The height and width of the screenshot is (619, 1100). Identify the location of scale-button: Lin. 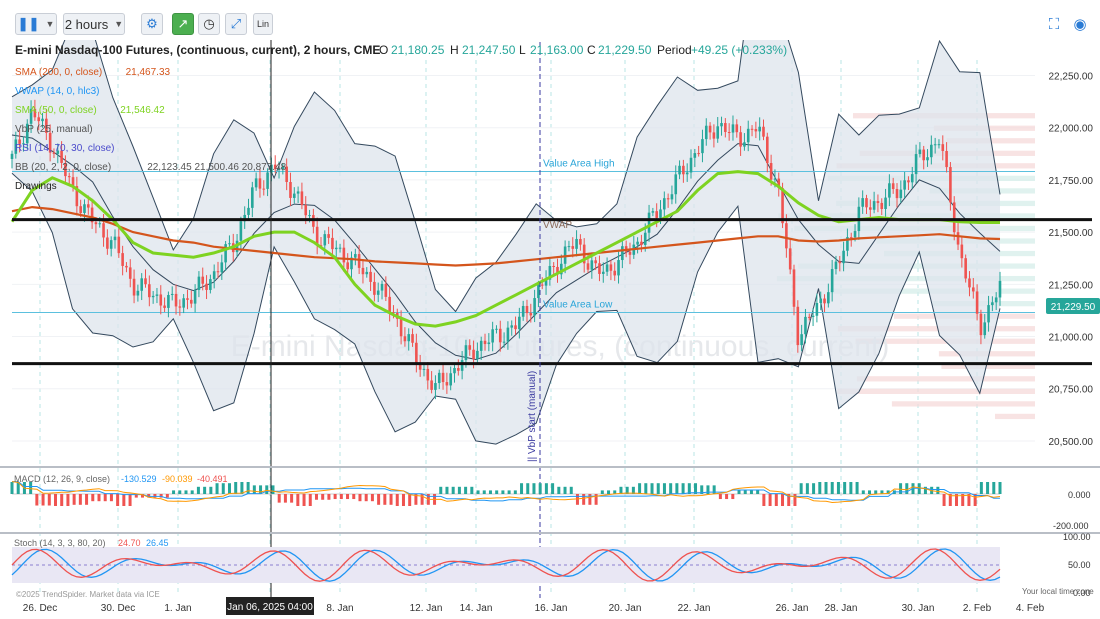
(263, 24).